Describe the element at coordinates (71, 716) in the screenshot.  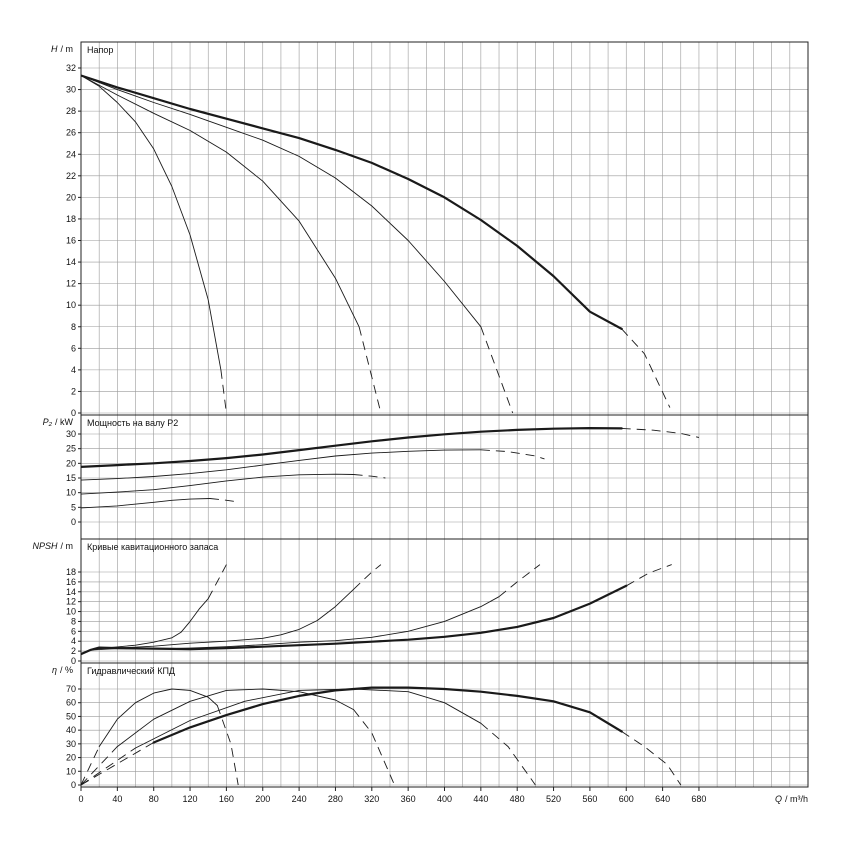
I see `y-tick-label: 50` at that location.